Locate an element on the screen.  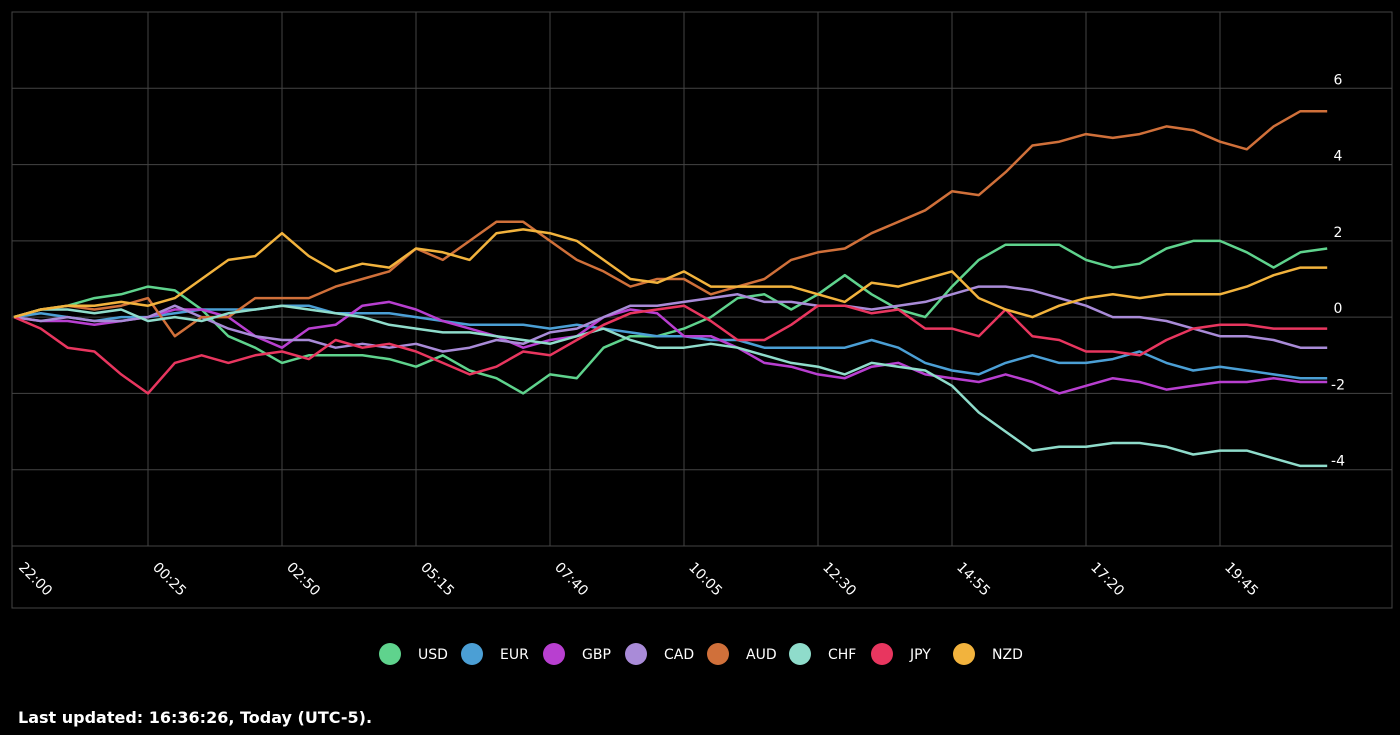
x-tick-label: 22:00 is located at coordinates (35, 580).